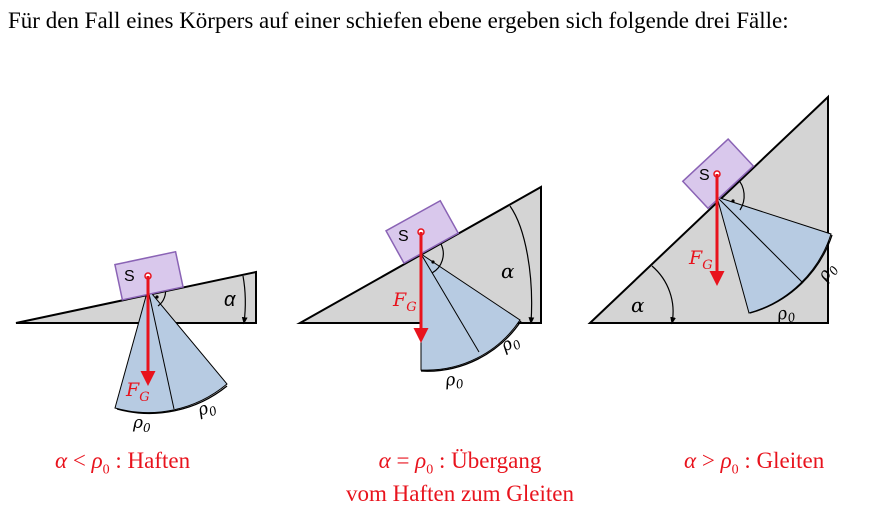 The height and width of the screenshot is (510, 880). Describe the element at coordinates (459, 493) in the screenshot. I see `caption-uebergang-line2: vom Haften zum Gleiten` at that location.